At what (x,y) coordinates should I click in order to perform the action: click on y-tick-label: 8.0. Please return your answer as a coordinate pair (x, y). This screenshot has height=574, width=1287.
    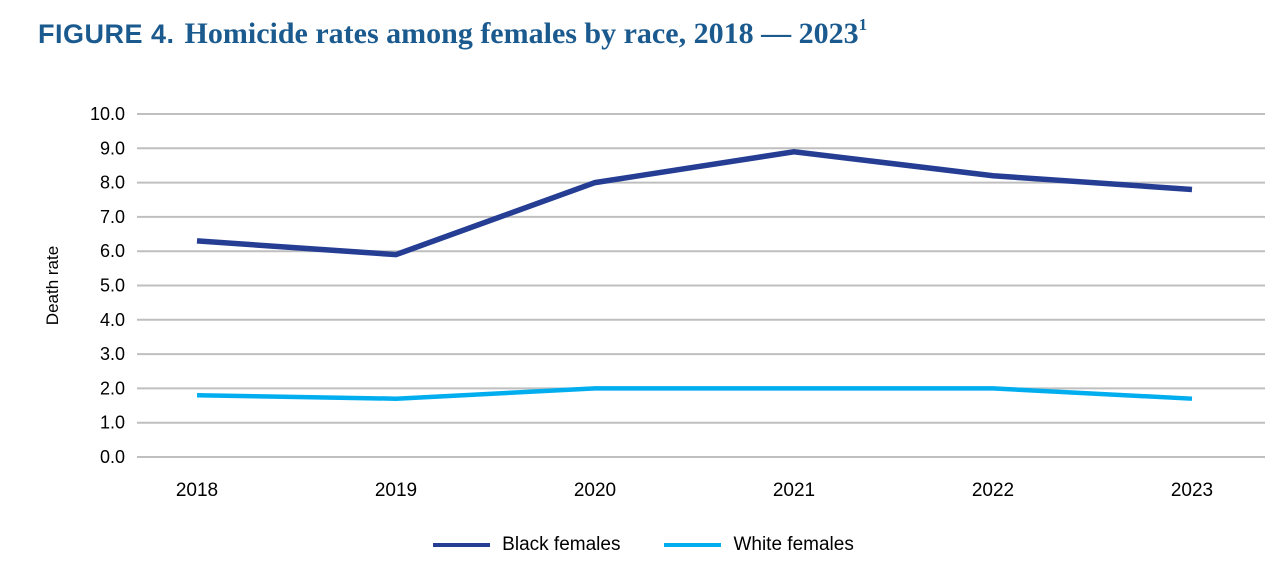
    Looking at the image, I should click on (112, 183).